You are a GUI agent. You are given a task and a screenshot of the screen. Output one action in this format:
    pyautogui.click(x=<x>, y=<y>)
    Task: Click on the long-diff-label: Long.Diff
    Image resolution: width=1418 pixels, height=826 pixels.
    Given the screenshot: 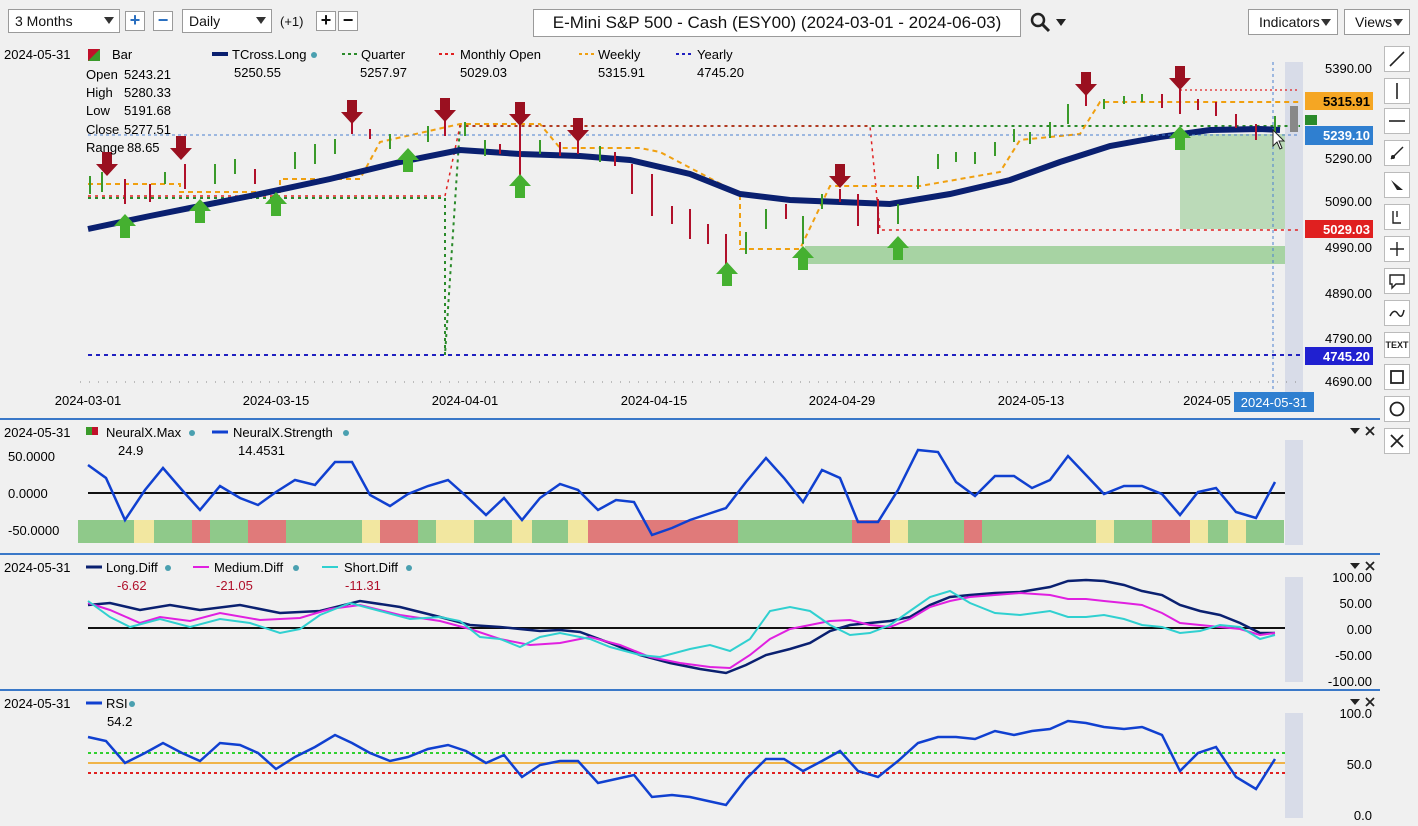 What is the action you would take?
    pyautogui.click(x=132, y=567)
    